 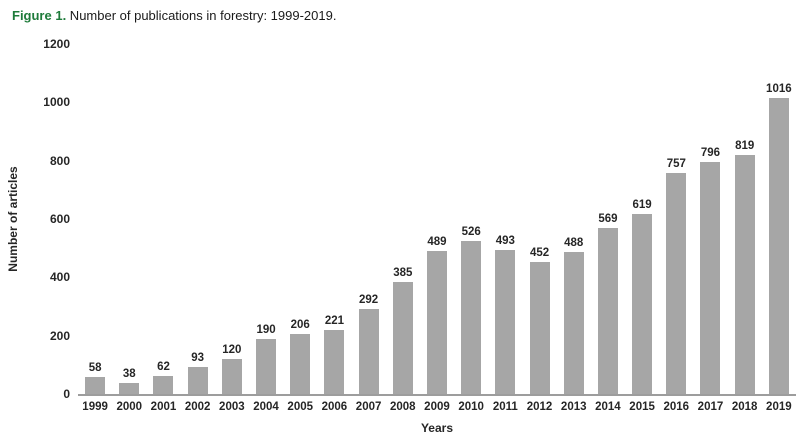 I want to click on bar-group: 1016, so click(x=779, y=238).